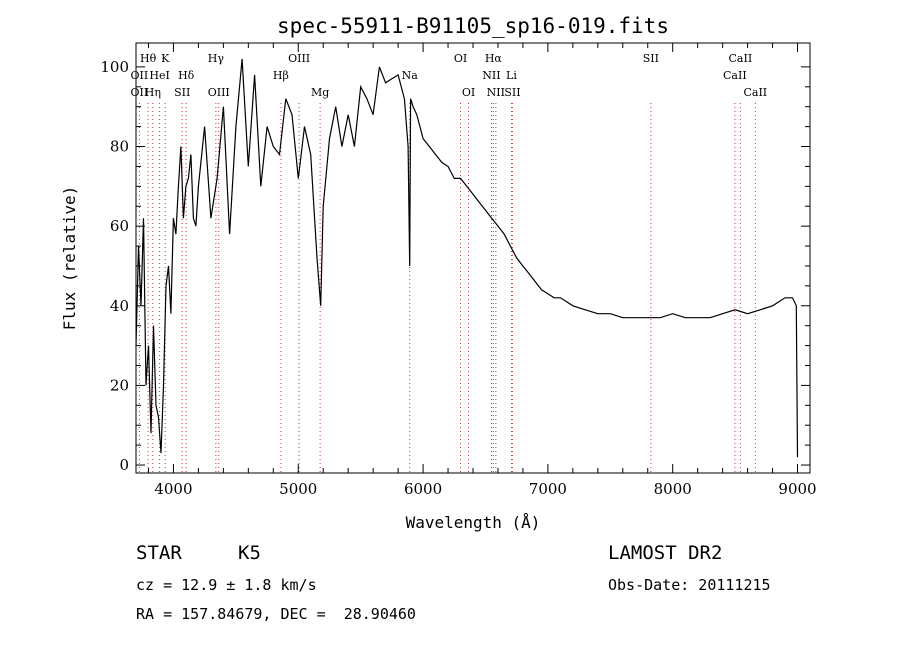 Image resolution: width=900 pixels, height=650 pixels. What do you see at coordinates (226, 585) in the screenshot?
I see `redshift-readout: cz = 12.9 ± 1.8 km/s` at bounding box center [226, 585].